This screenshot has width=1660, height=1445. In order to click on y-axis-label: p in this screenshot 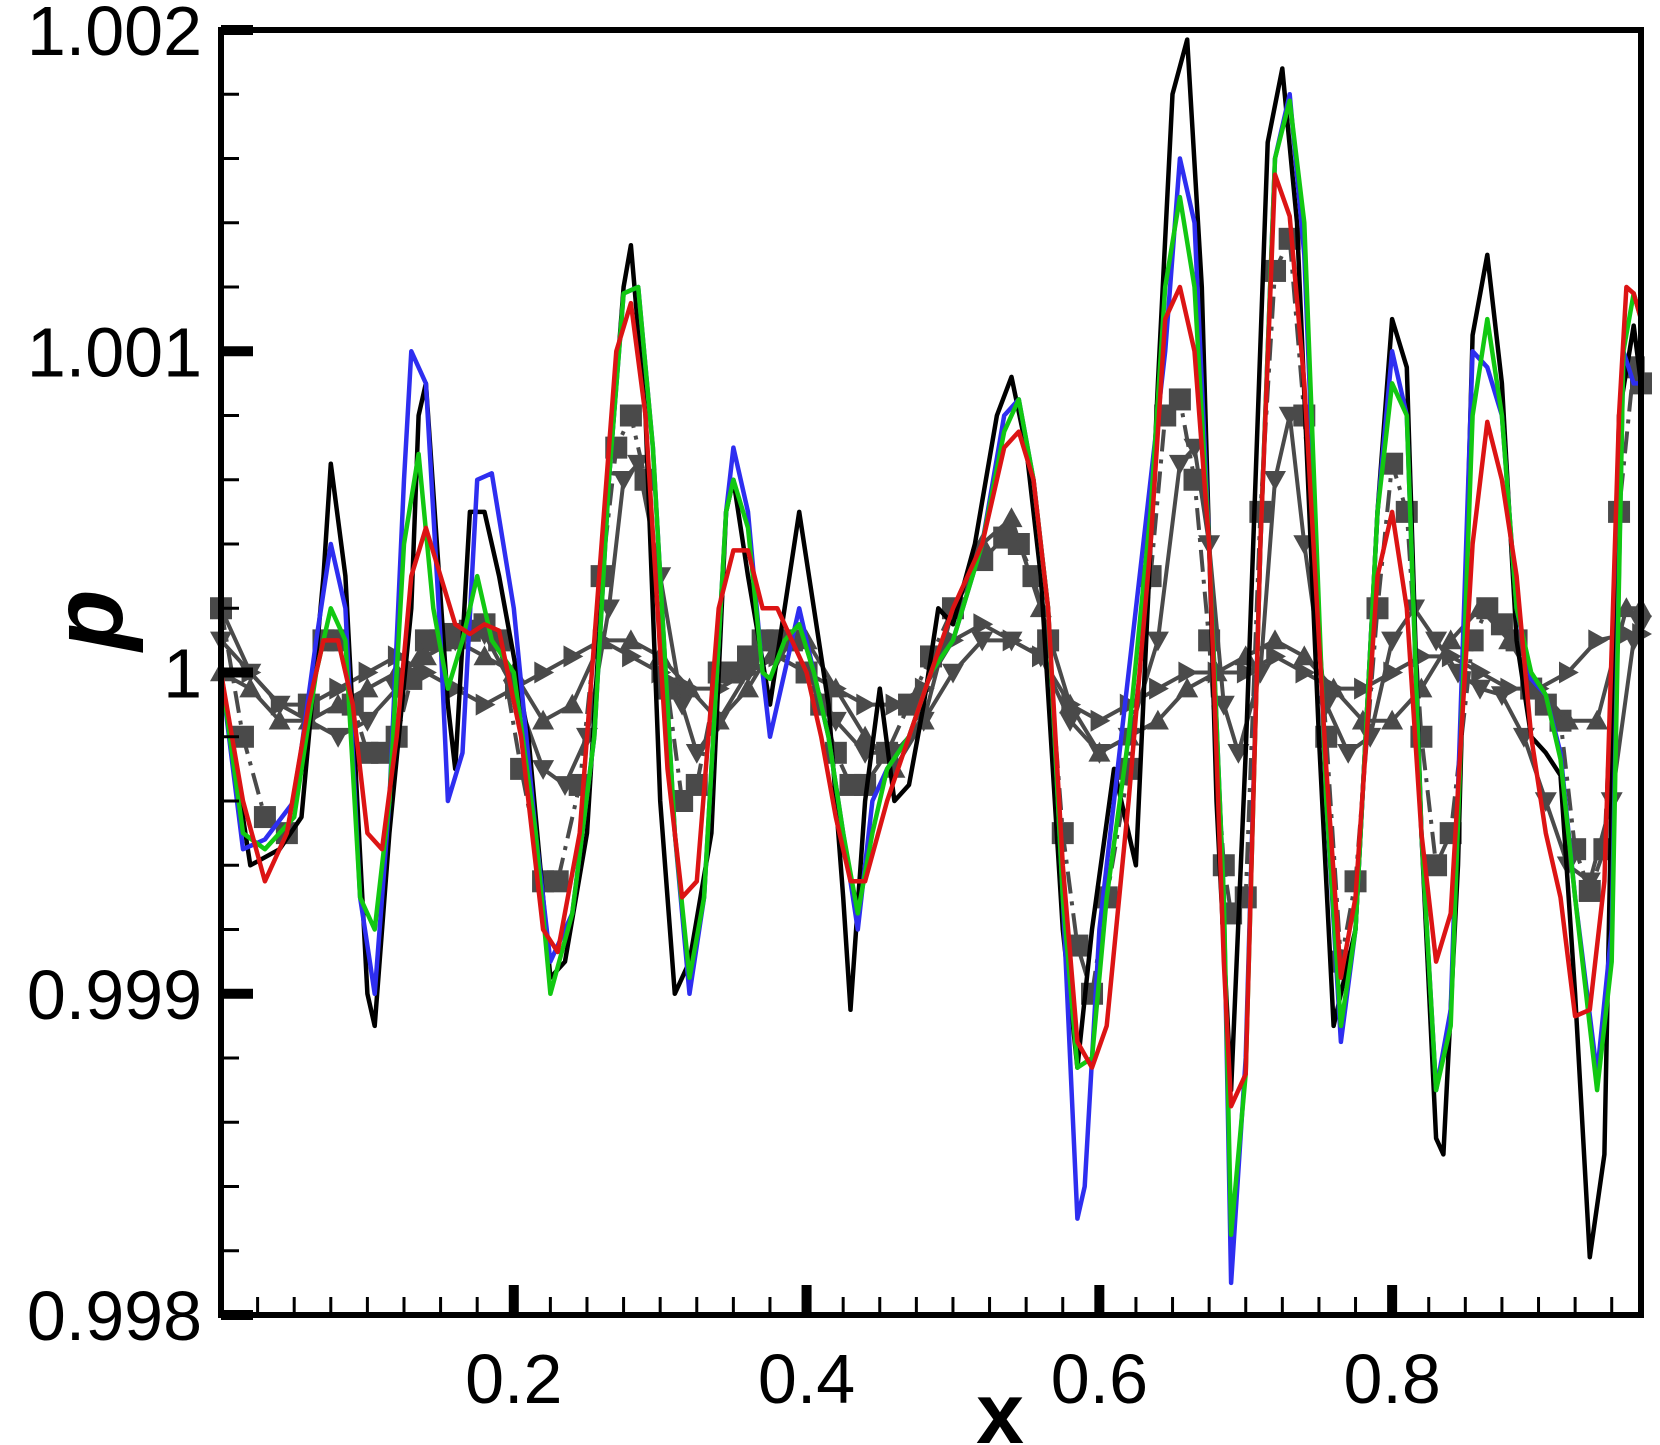, I will do `click(88, 621)`.